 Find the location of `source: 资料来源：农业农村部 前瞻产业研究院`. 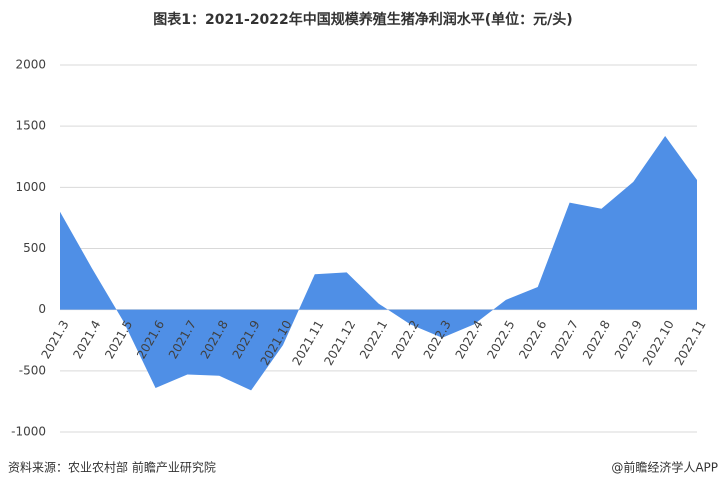

source: 资料来源：农业农村部 前瞻产业研究院 is located at coordinates (112, 467).